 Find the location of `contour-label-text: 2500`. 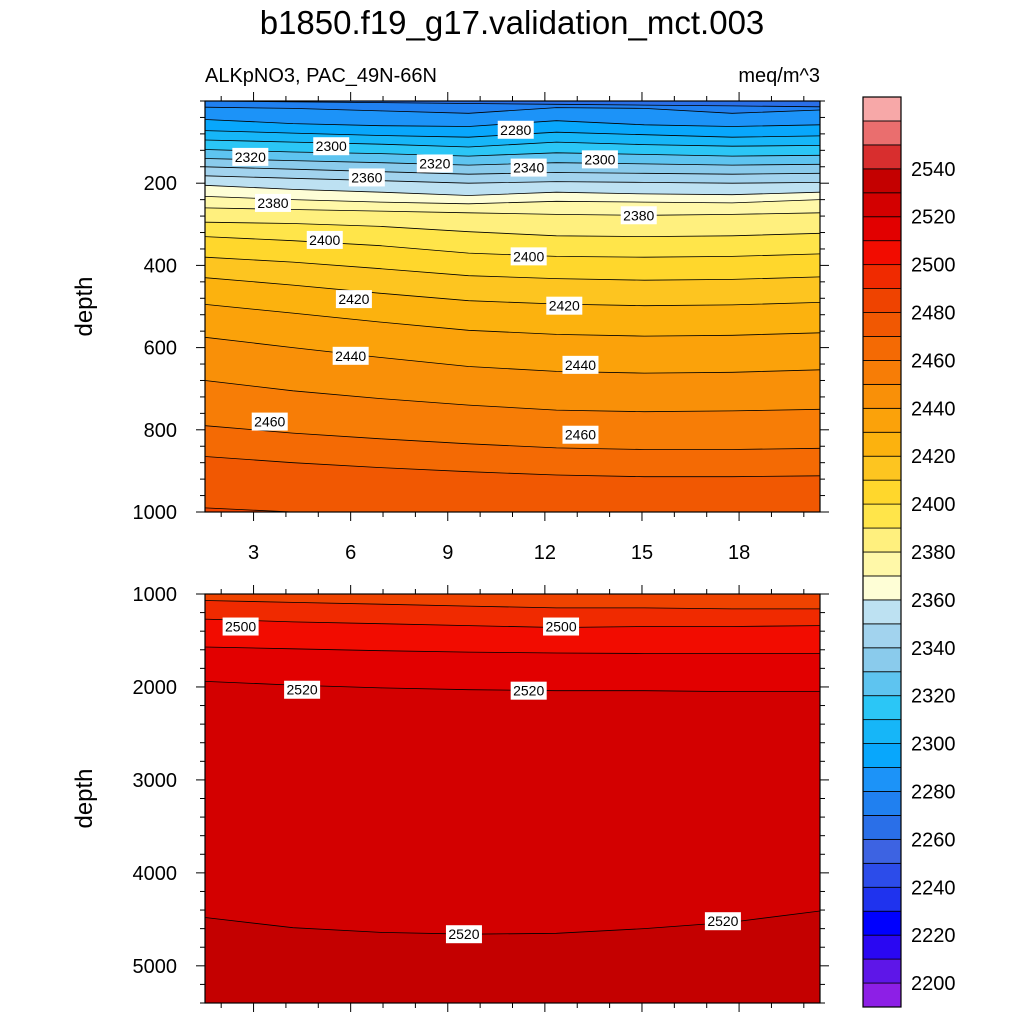

contour-label-text: 2500 is located at coordinates (560, 627).